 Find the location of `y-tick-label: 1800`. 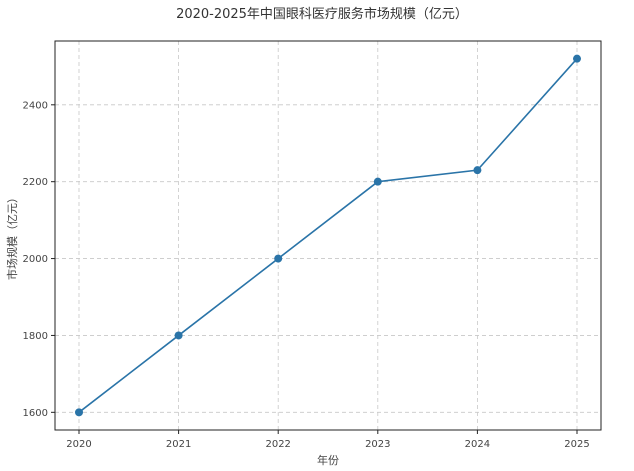

y-tick-label: 1800 is located at coordinates (35, 336).